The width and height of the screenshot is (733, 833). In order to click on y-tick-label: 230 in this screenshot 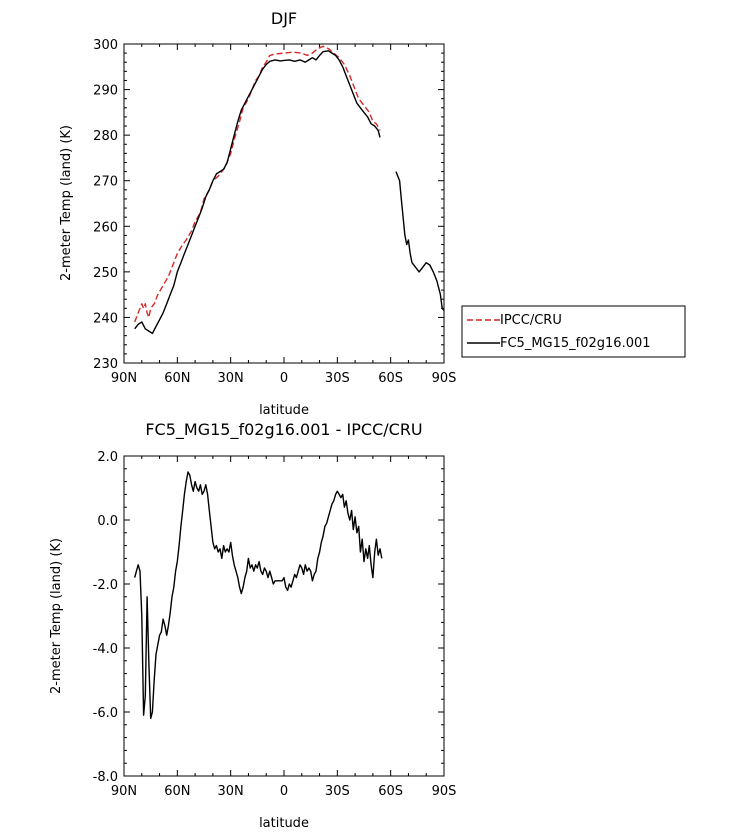, I will do `click(105, 364)`.